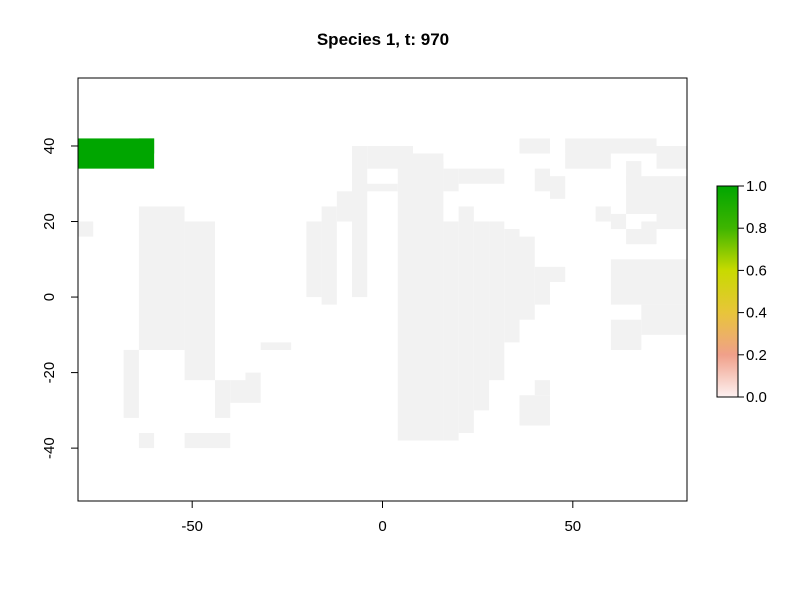  I want to click on y-tick-label: 0, so click(49, 297).